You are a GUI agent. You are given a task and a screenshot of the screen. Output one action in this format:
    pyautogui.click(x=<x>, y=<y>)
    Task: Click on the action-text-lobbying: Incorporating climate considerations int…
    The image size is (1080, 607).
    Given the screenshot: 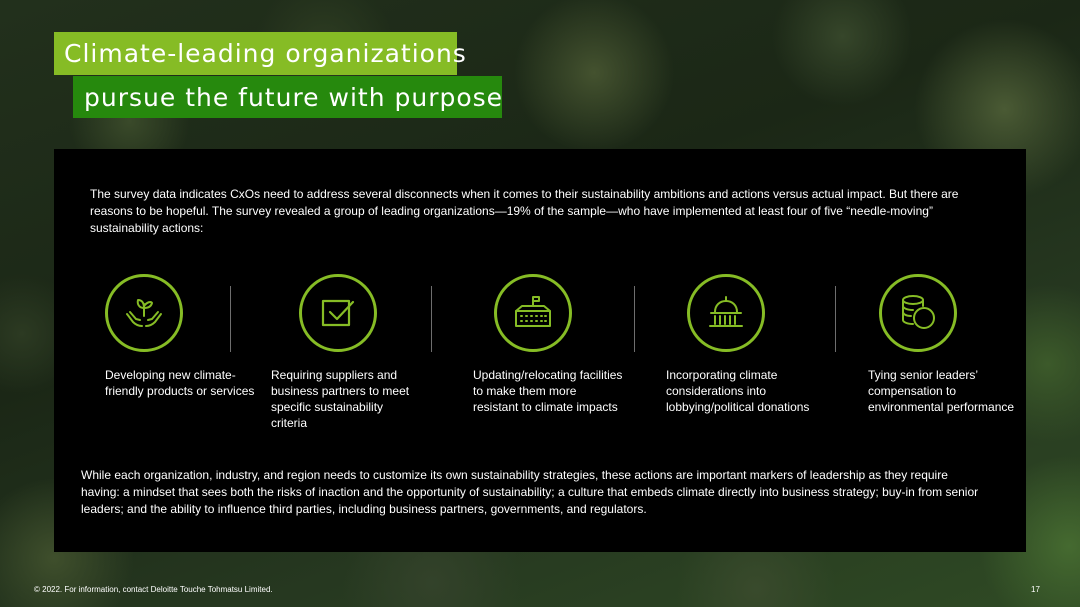 What is the action you would take?
    pyautogui.click(x=738, y=391)
    